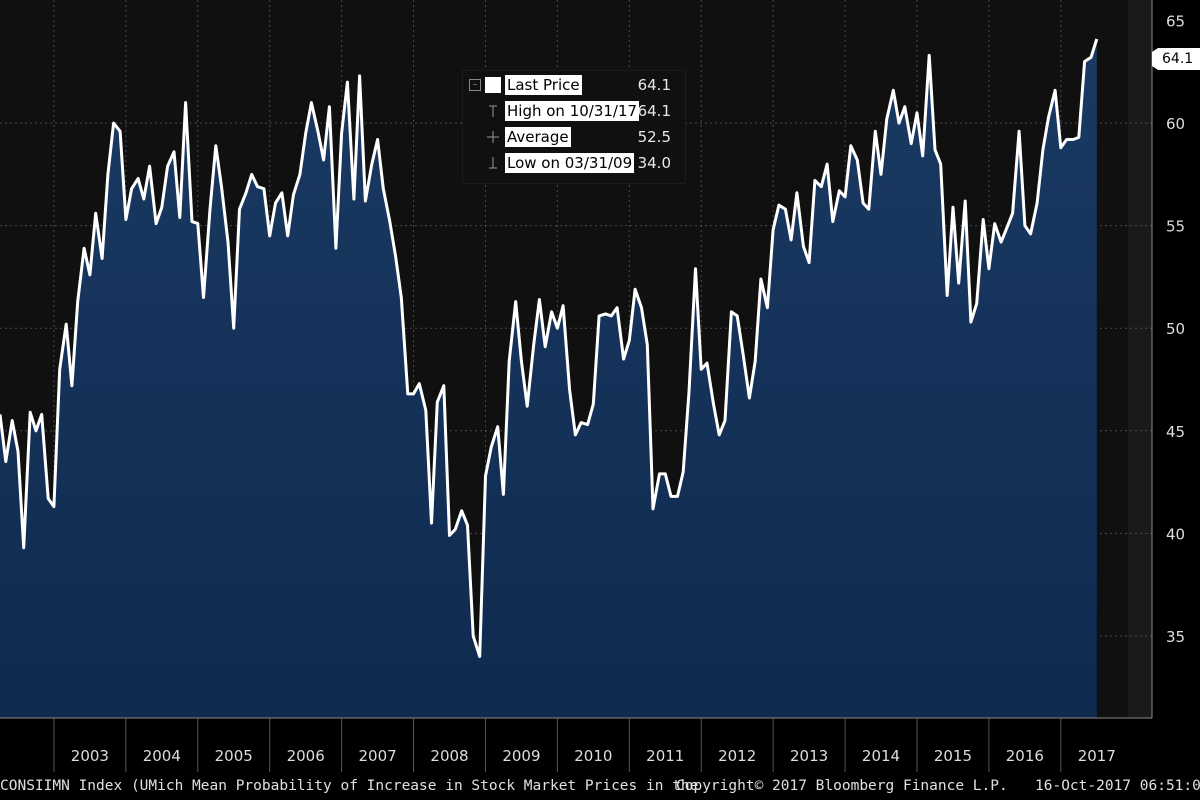 This screenshot has height=800, width=1200. I want to click on legend-row-last-price: − Last Price 64.1, so click(574, 85).